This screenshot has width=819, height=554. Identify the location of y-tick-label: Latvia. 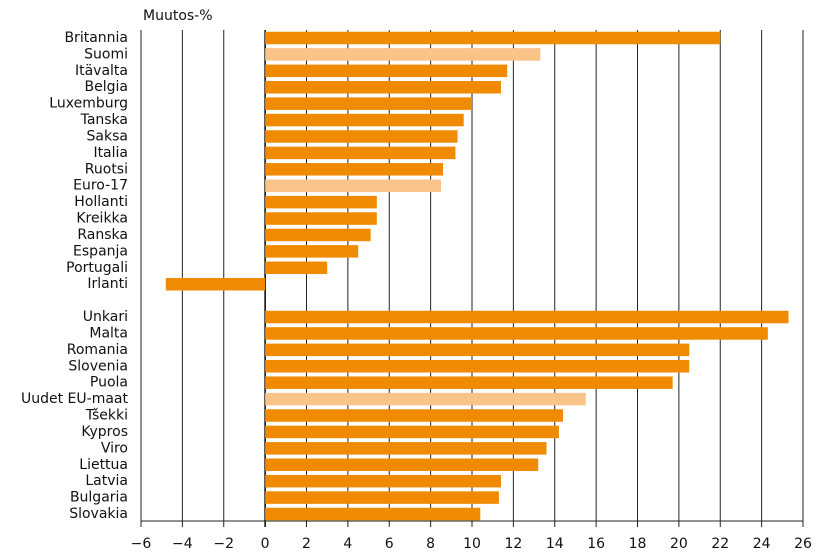
(106, 481).